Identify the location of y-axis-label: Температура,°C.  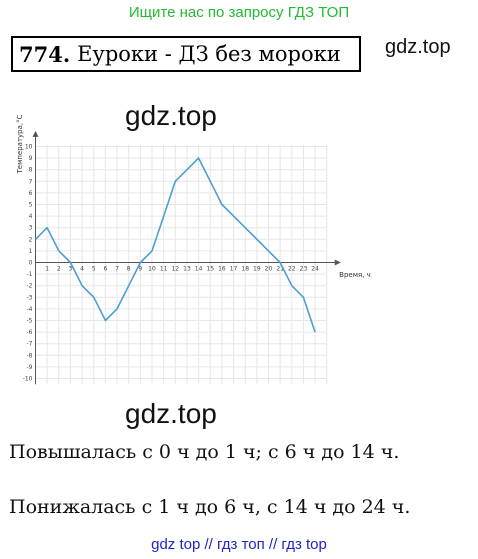
(20, 144).